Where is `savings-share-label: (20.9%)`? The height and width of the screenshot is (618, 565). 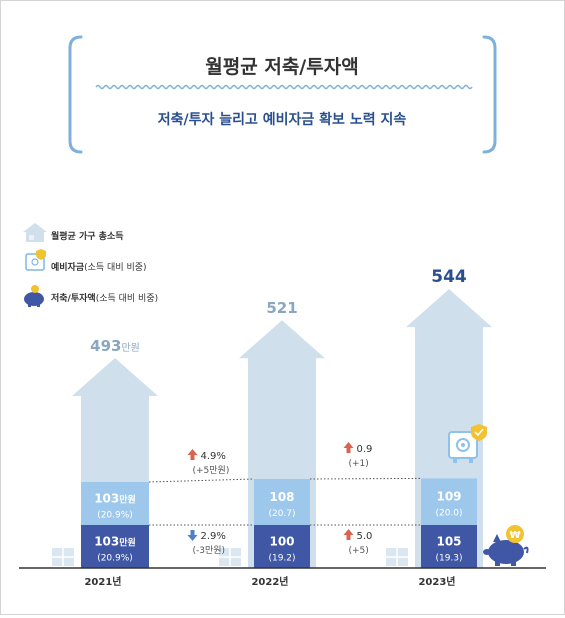 savings-share-label: (20.9%) is located at coordinates (115, 559).